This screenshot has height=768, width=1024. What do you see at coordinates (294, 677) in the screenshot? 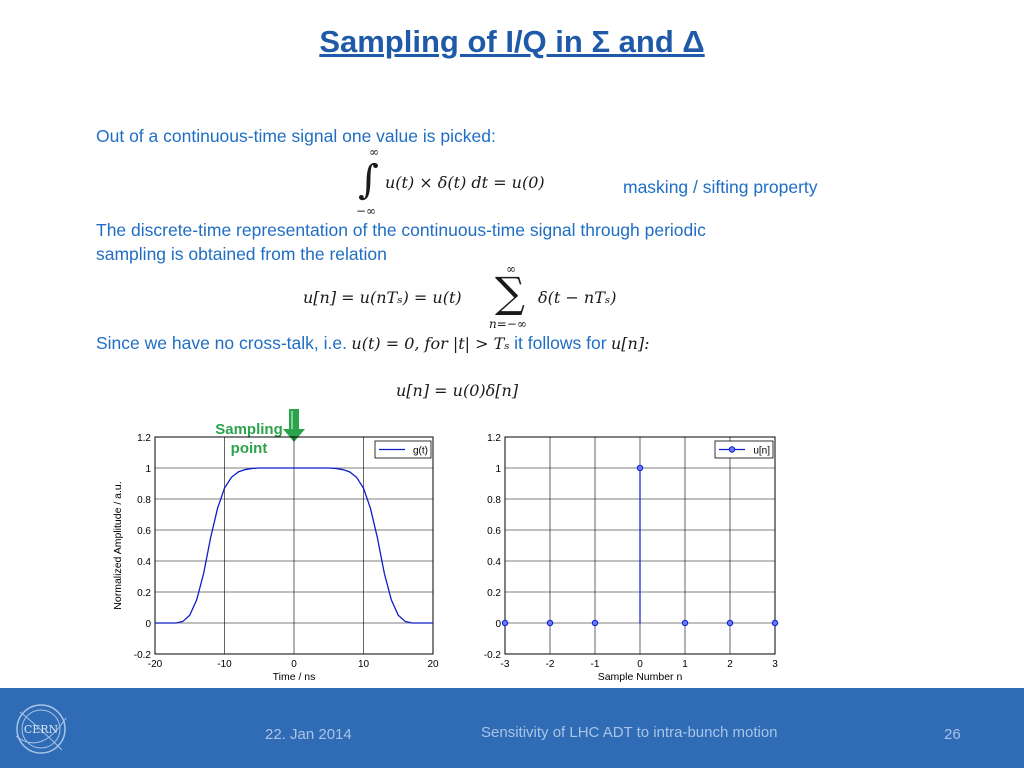
I see `x-axis-label: Time / ns` at bounding box center [294, 677].